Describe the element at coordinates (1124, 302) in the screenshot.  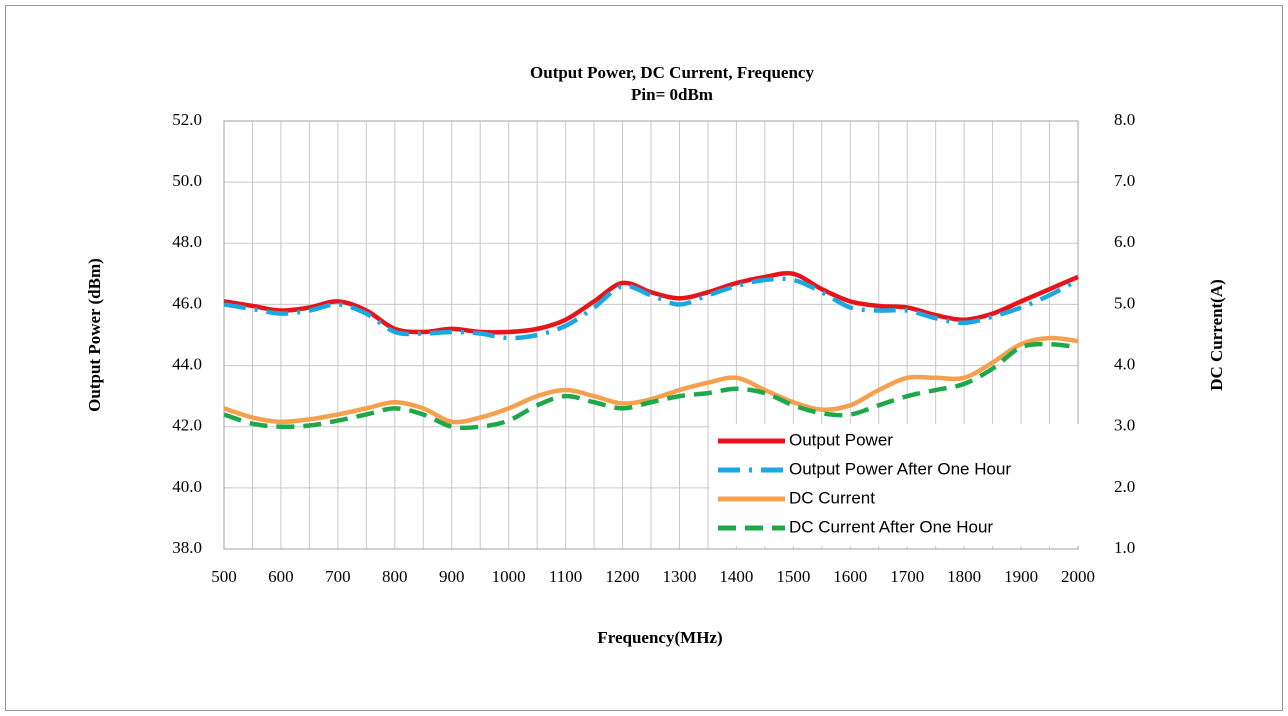
I see `y2-tick-label: 5.0` at that location.